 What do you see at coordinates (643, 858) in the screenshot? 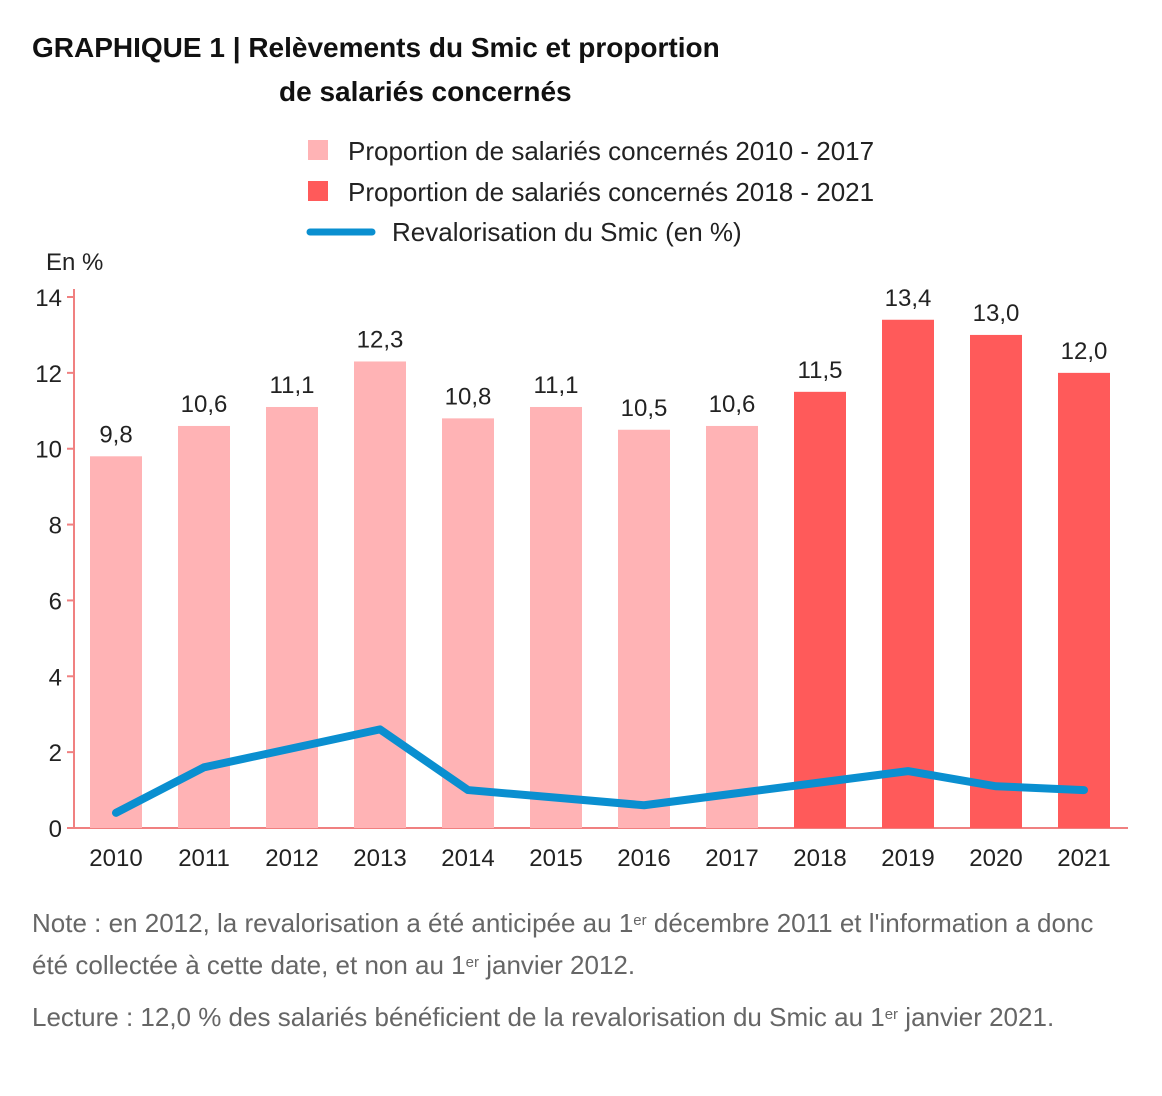
I see `x-tick-label: 2016` at bounding box center [643, 858].